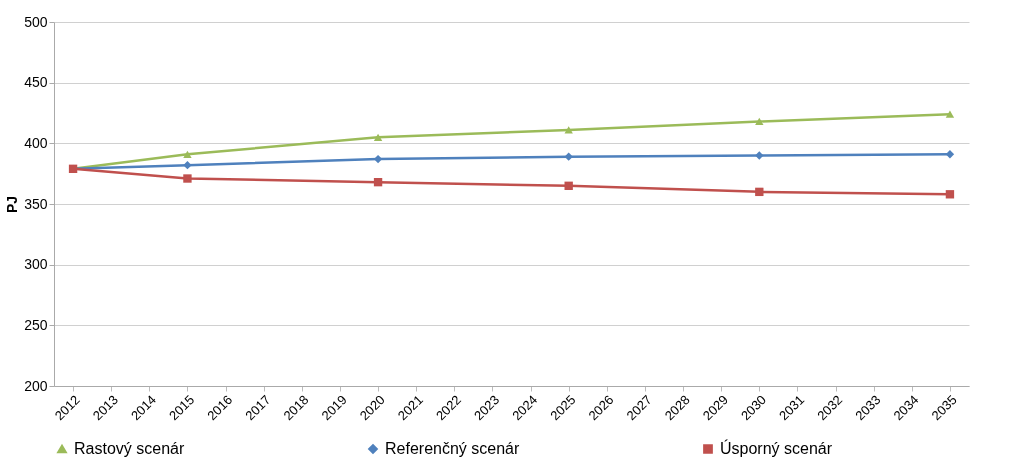 This screenshot has height=475, width=1017. Describe the element at coordinates (12, 204) in the screenshot. I see `y-axis-title: PJ` at that location.